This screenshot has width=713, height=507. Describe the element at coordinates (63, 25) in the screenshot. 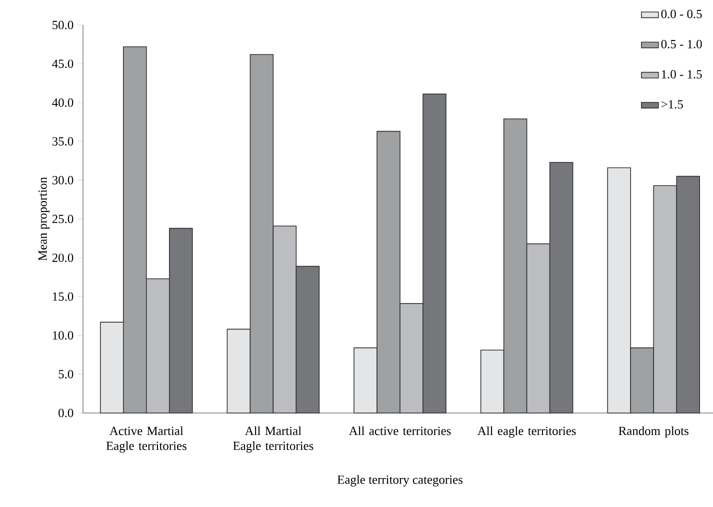

I see `y-tick-label: 50.0` at that location.